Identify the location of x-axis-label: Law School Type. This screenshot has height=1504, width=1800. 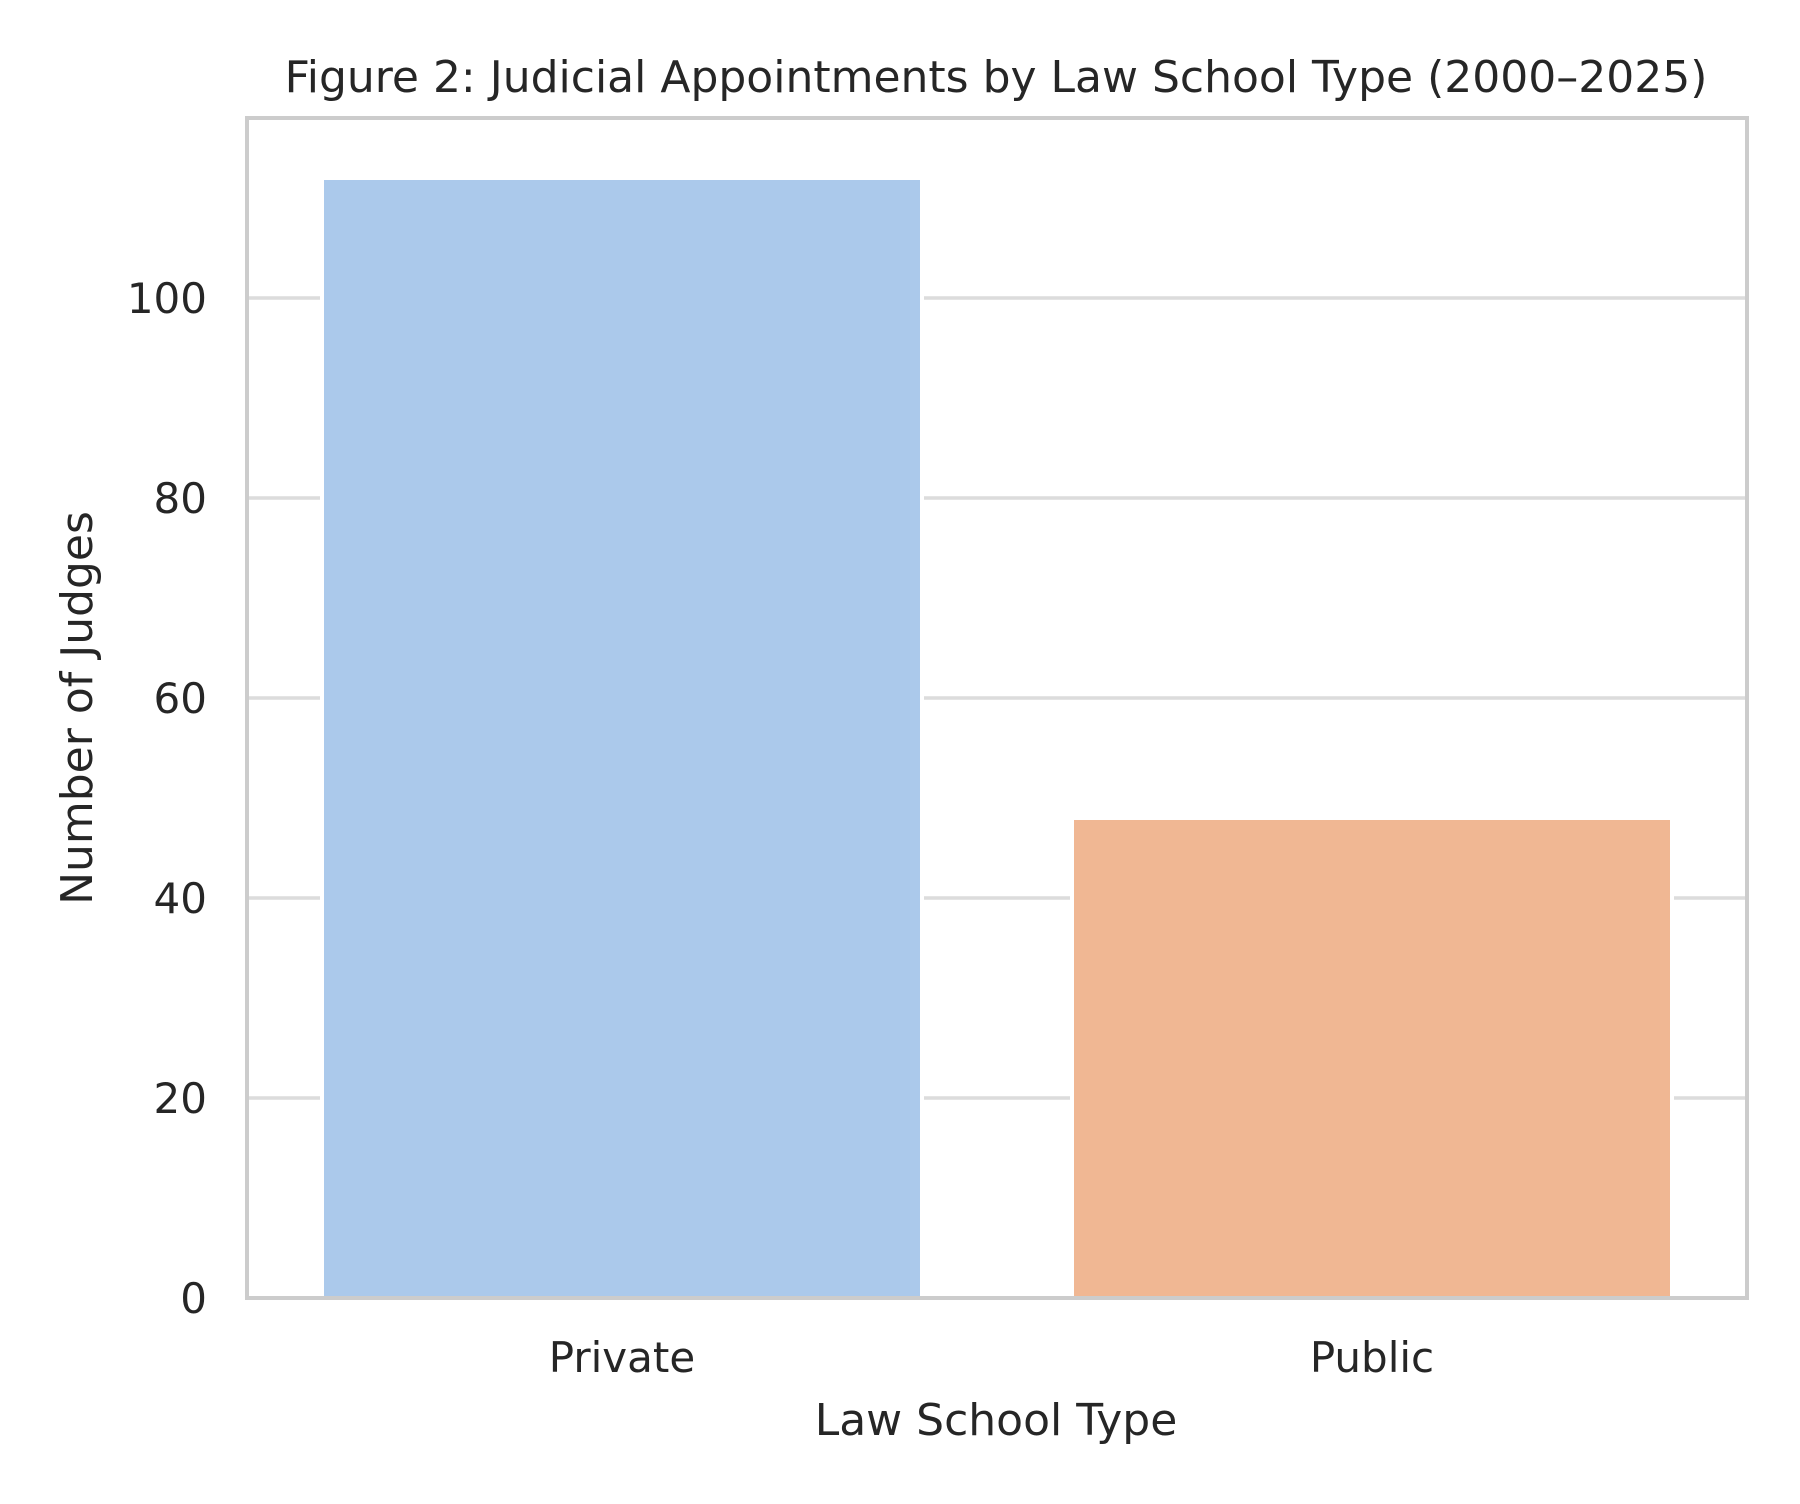
(996, 1420).